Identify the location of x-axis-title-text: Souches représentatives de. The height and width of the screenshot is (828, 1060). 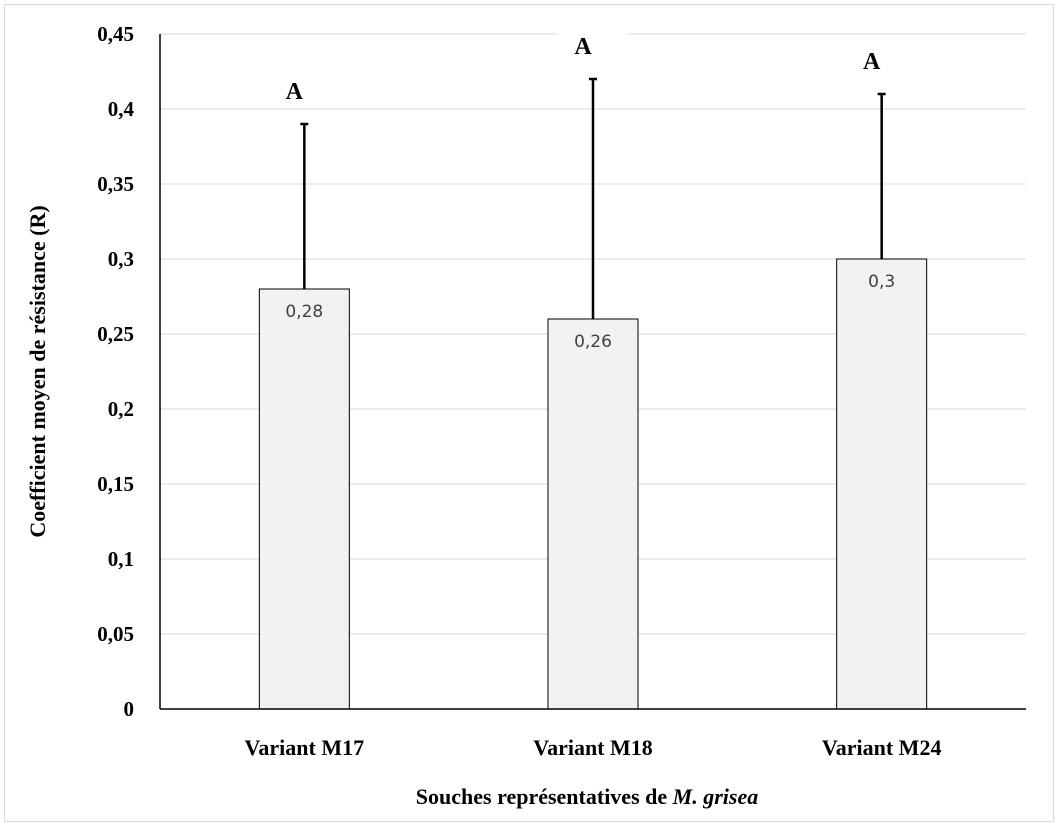
(544, 796).